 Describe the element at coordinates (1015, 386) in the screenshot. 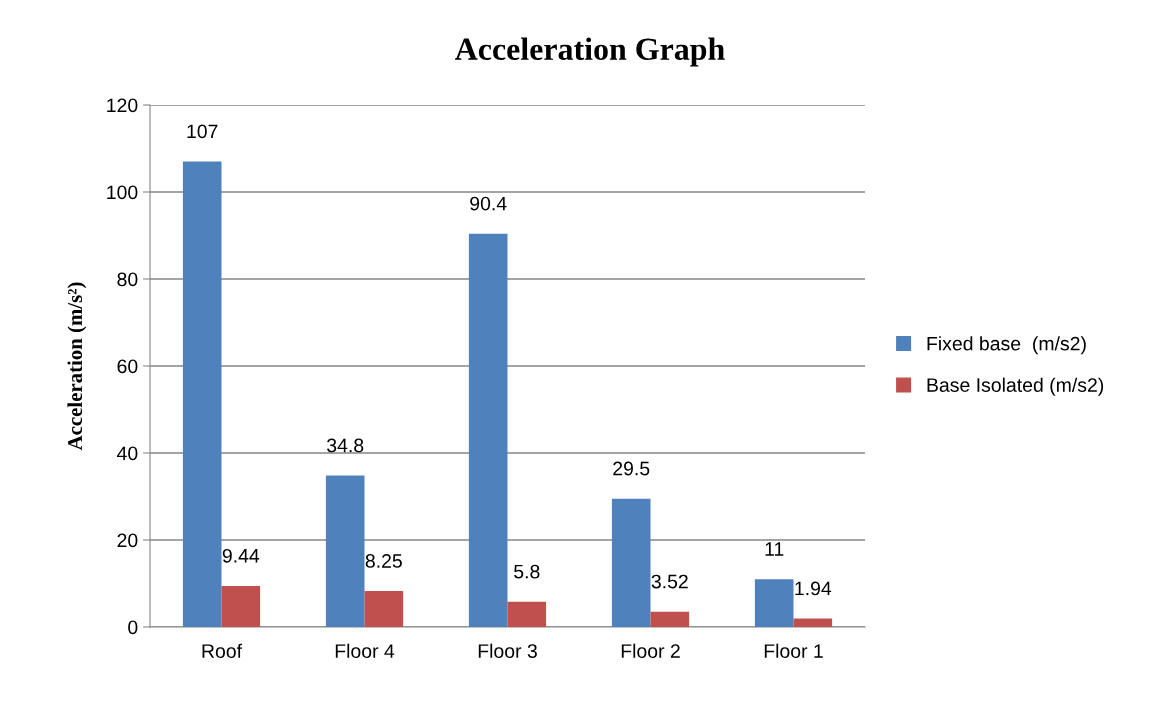

I see `legend-label: Base Isolated (m/s2)` at that location.